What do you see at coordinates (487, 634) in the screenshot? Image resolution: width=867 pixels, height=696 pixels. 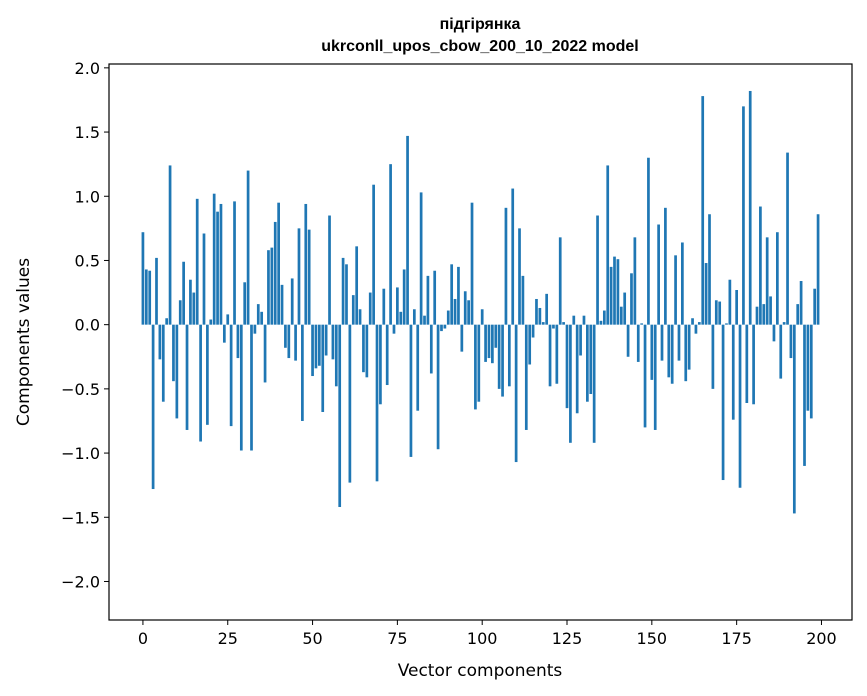 I see `x-axis-ticks: 0 25 50 75 100 125 150 175 200` at bounding box center [487, 634].